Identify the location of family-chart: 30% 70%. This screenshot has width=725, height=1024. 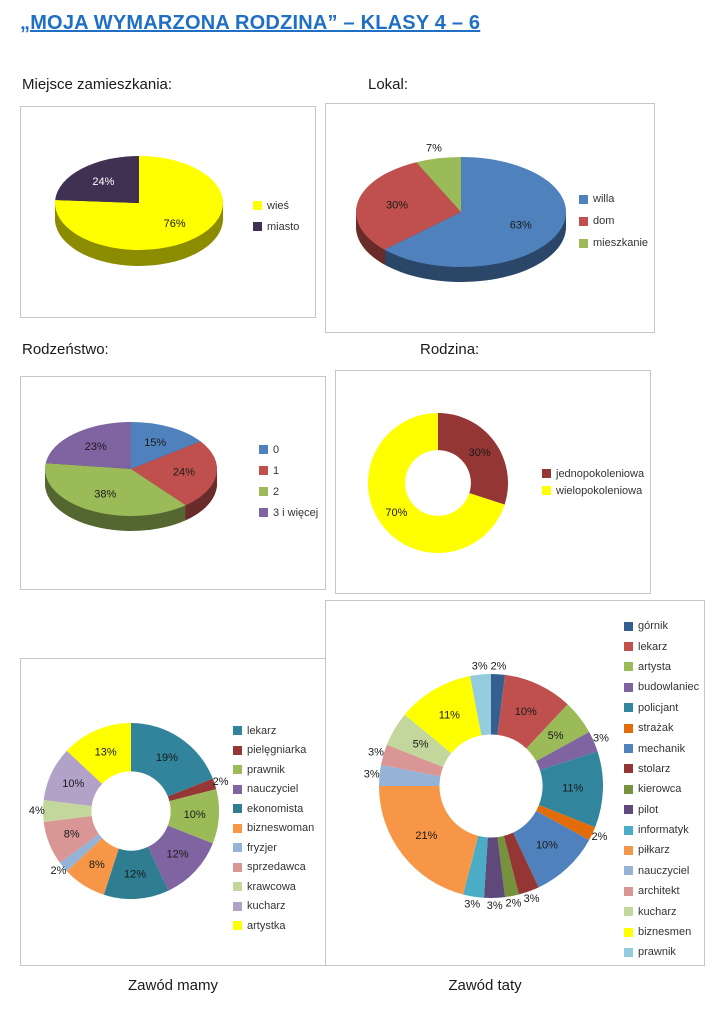
(438, 483).